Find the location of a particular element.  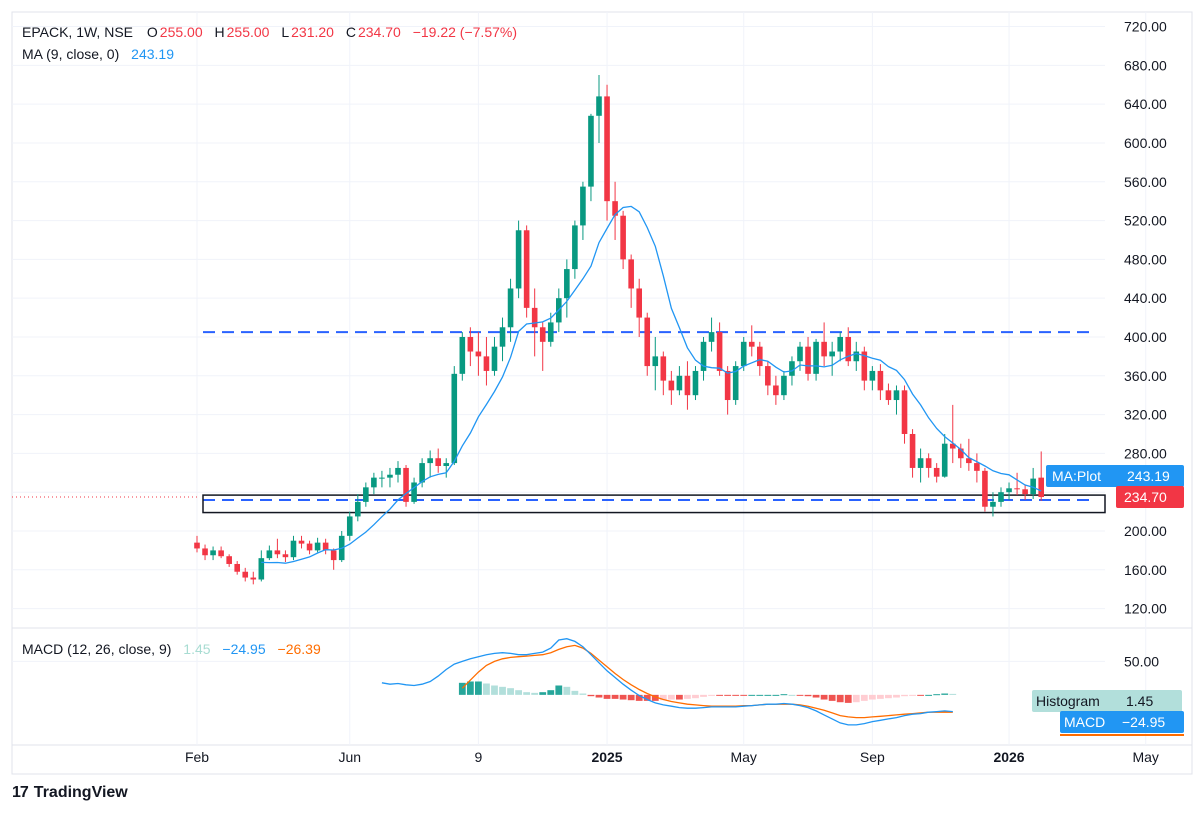

y-tick-label: 440.00 is located at coordinates (1145, 298).